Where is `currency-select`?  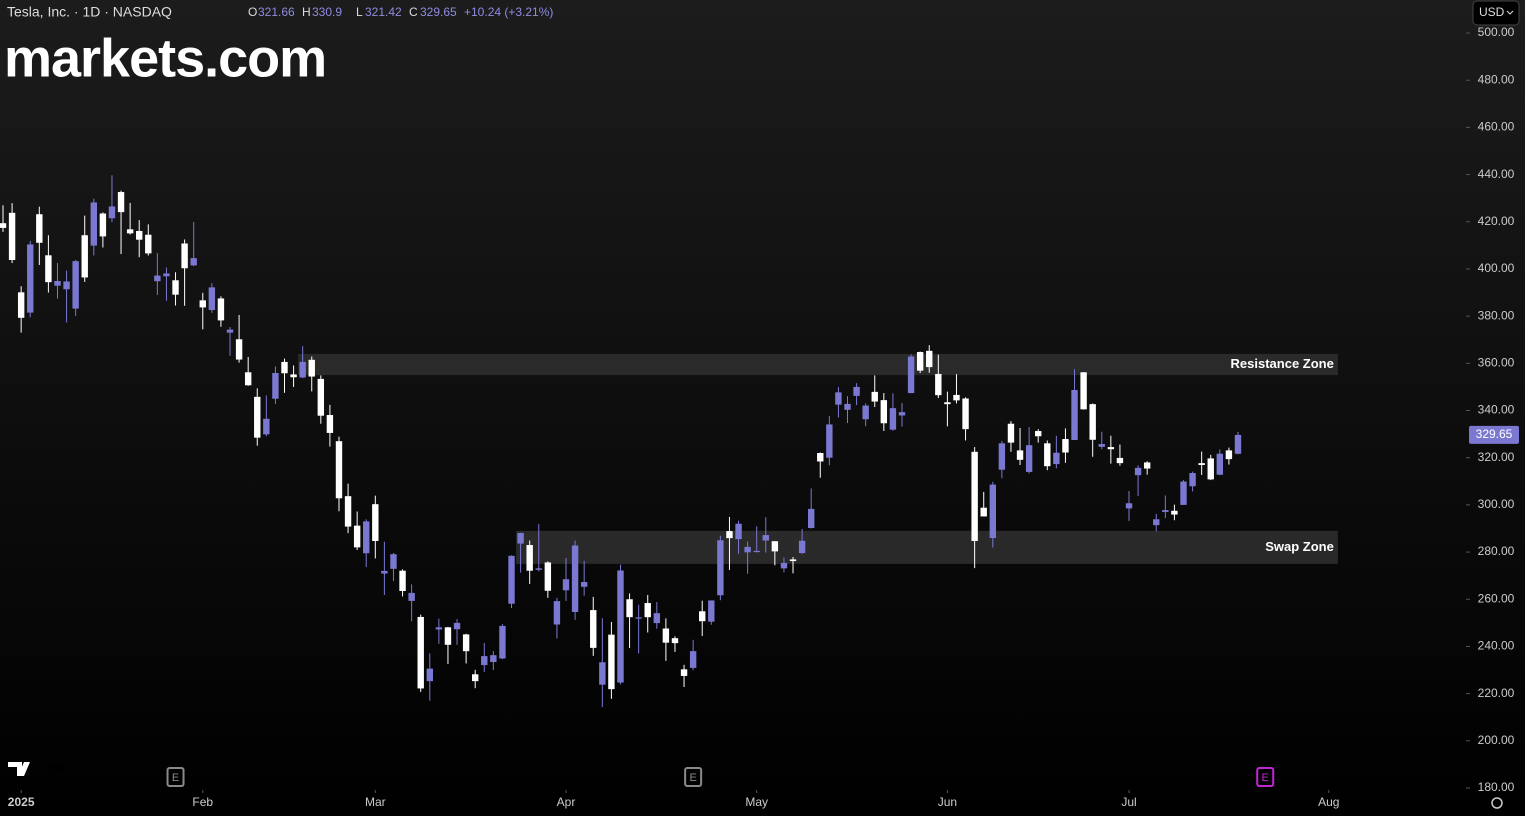 currency-select is located at coordinates (1496, 13).